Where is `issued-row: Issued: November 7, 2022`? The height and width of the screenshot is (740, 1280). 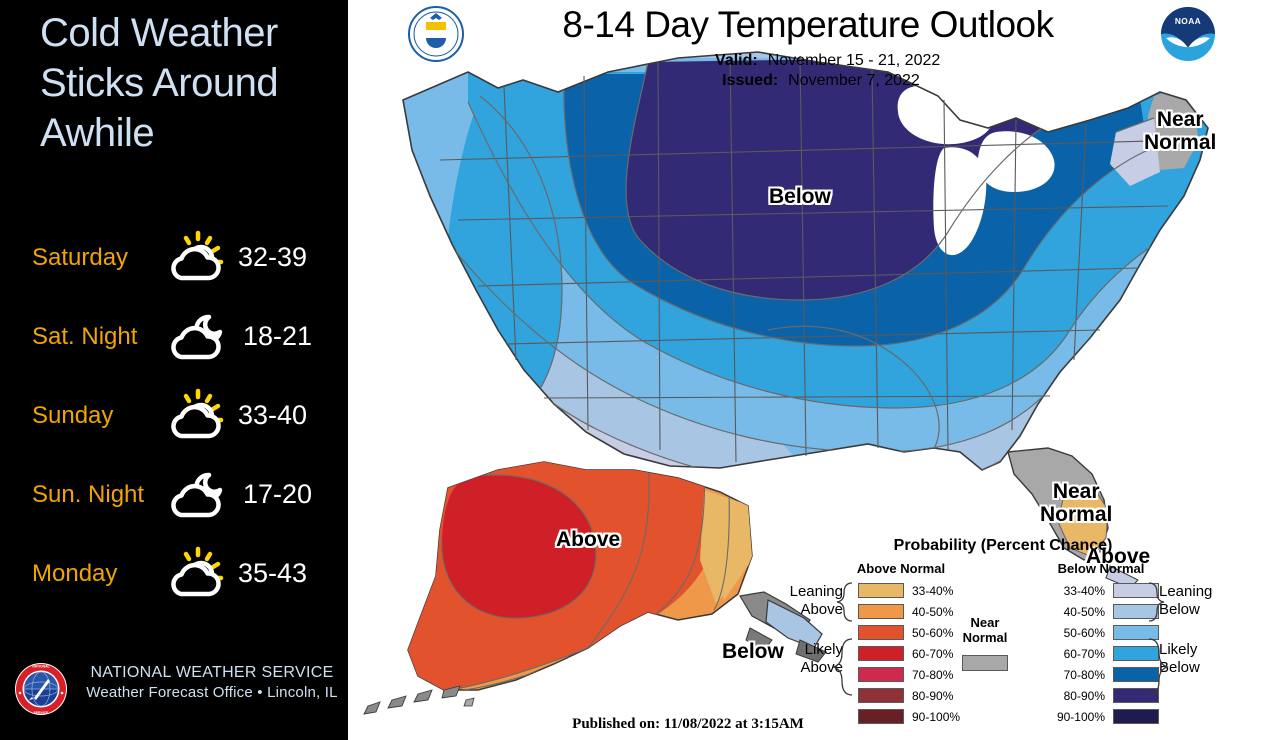 issued-row: Issued: November 7, 2022 is located at coordinates (818, 81).